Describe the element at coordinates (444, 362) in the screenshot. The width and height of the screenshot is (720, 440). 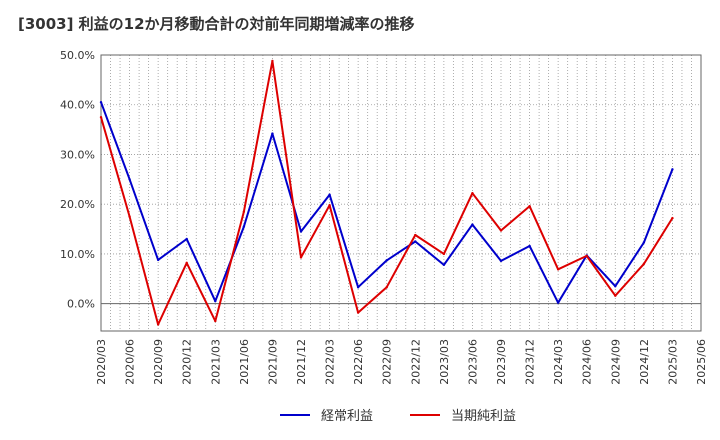
I see `x-tick-label: 2023/03` at that location.